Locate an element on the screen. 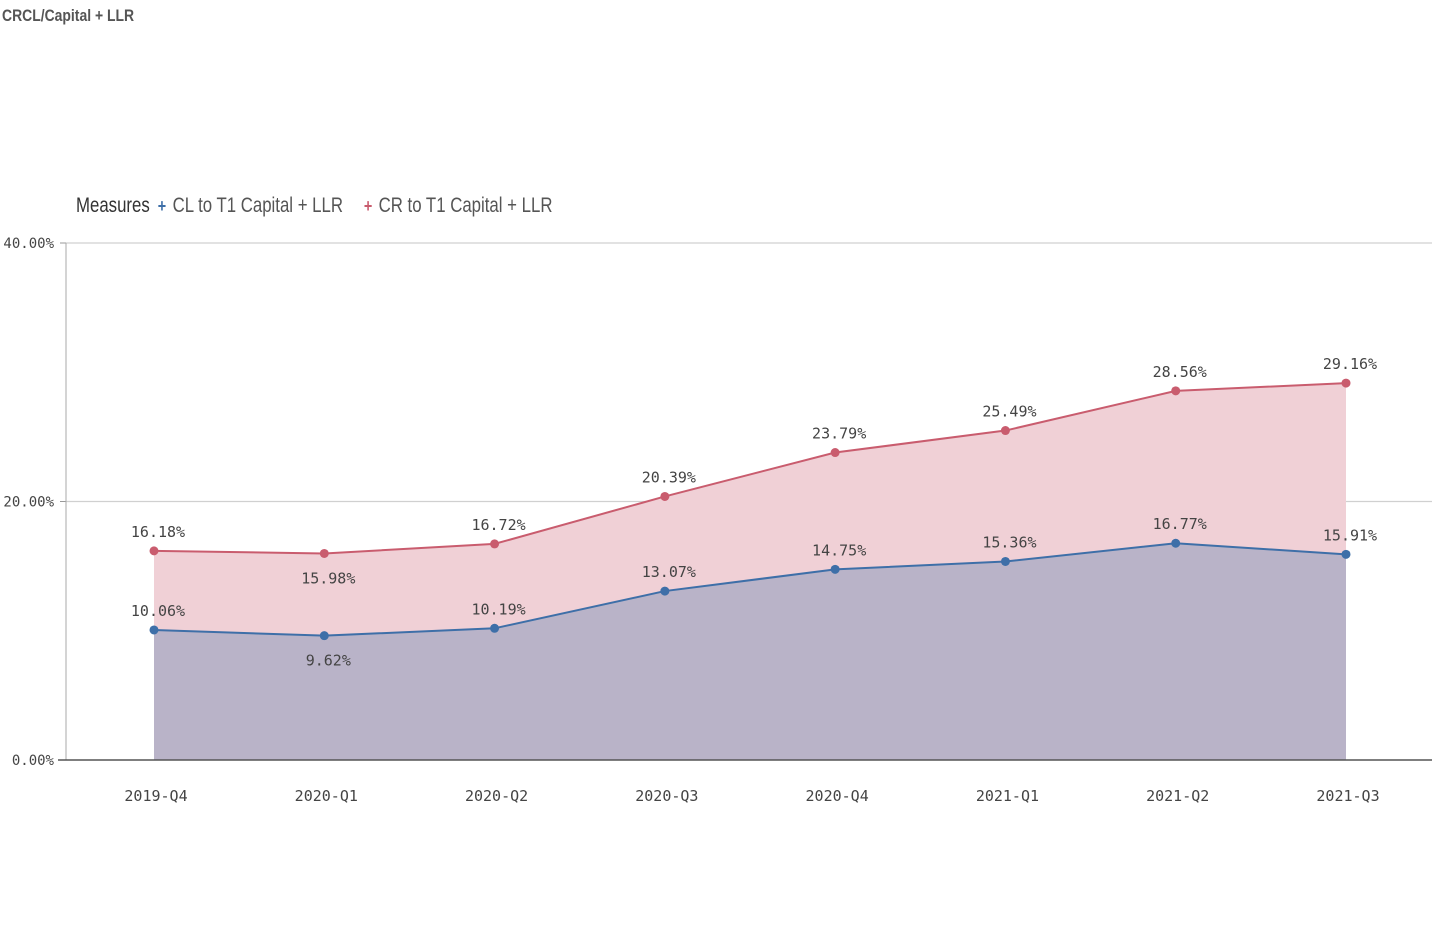  data-label-cl: 14.75% is located at coordinates (839, 550).